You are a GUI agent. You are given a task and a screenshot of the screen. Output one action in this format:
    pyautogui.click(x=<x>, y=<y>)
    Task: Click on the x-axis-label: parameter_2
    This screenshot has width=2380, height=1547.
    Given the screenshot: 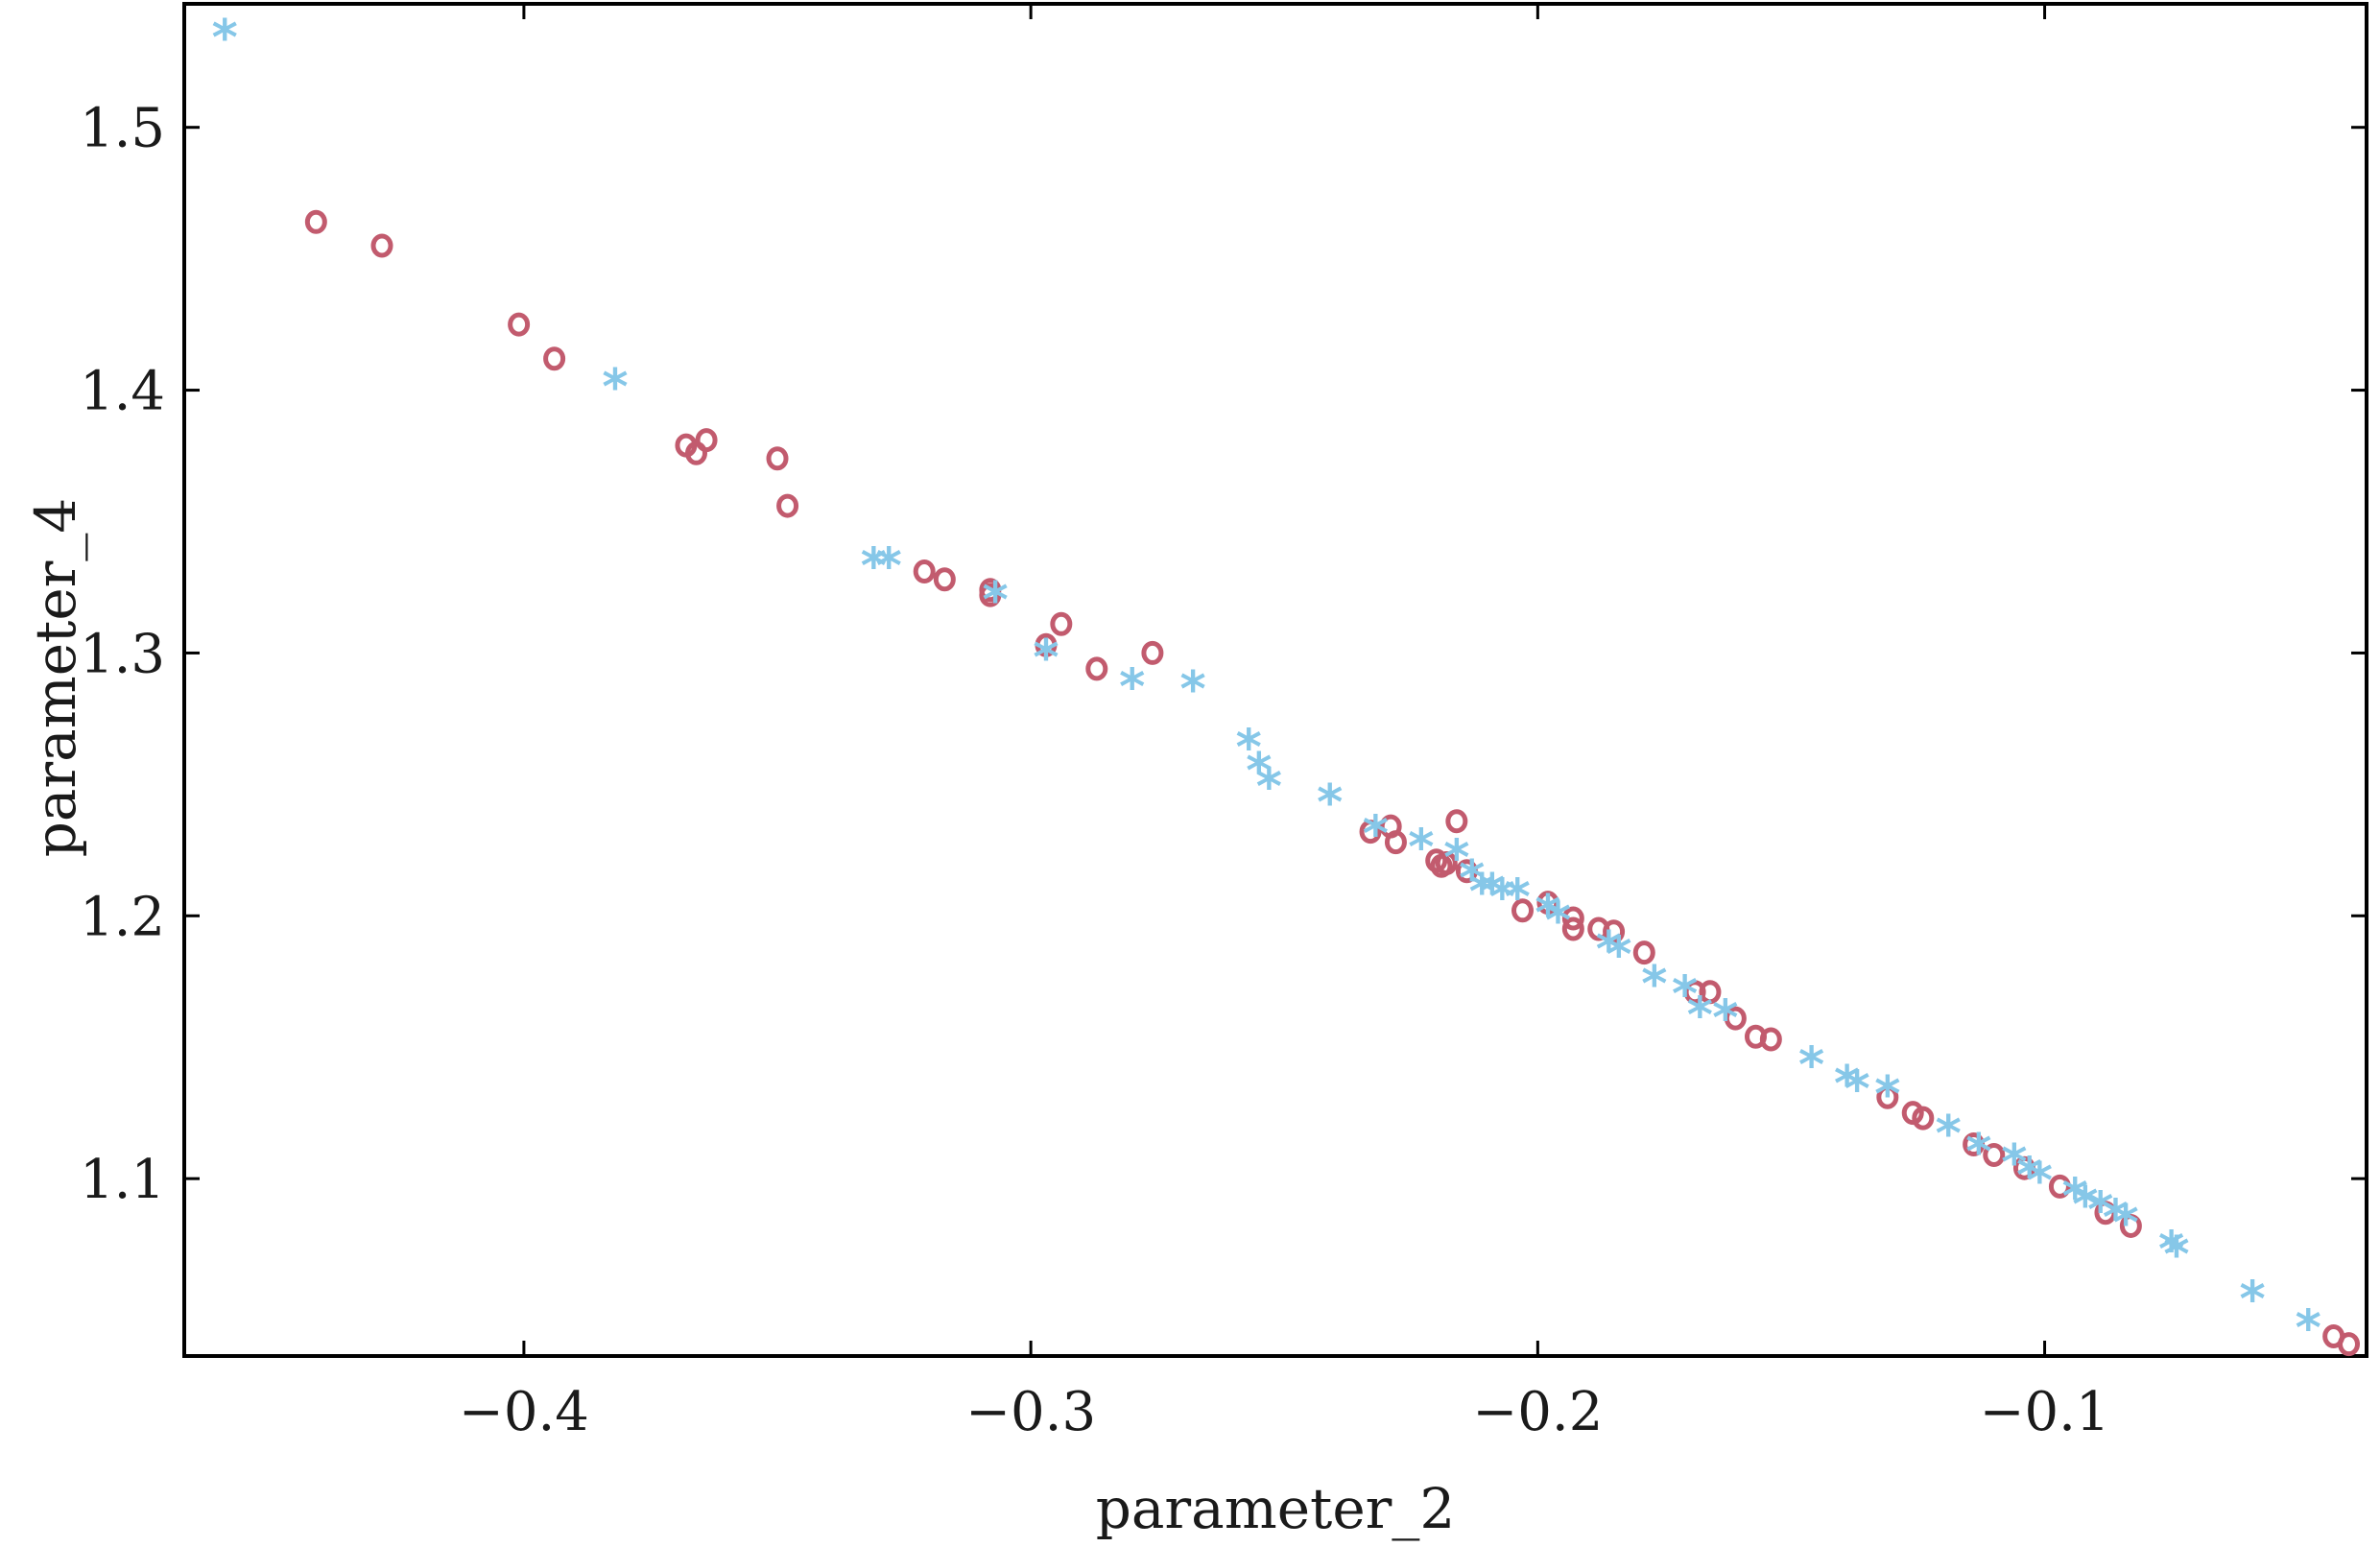 What is the action you would take?
    pyautogui.click(x=1276, y=1509)
    